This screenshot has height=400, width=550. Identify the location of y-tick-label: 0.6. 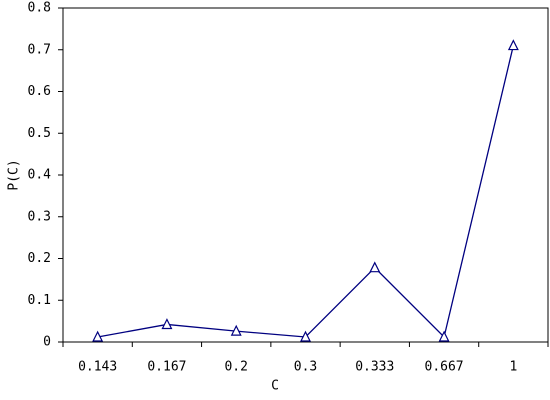
(39, 91).